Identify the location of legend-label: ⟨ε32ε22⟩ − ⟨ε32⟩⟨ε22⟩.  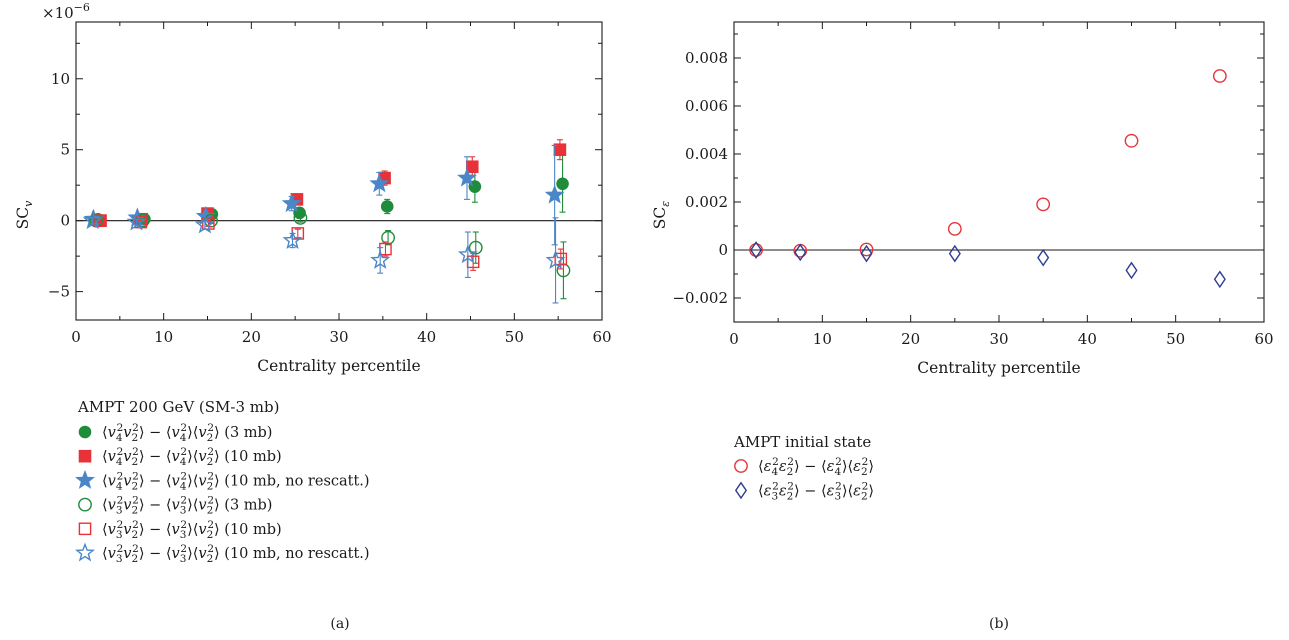
(816, 491).